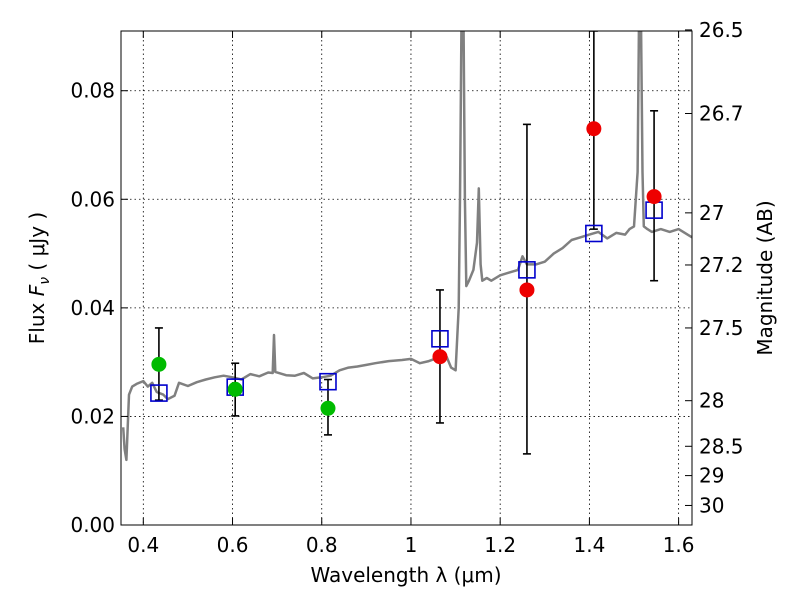 The width and height of the screenshot is (800, 600). I want to click on magnitude-tick-label: 30, so click(711, 505).